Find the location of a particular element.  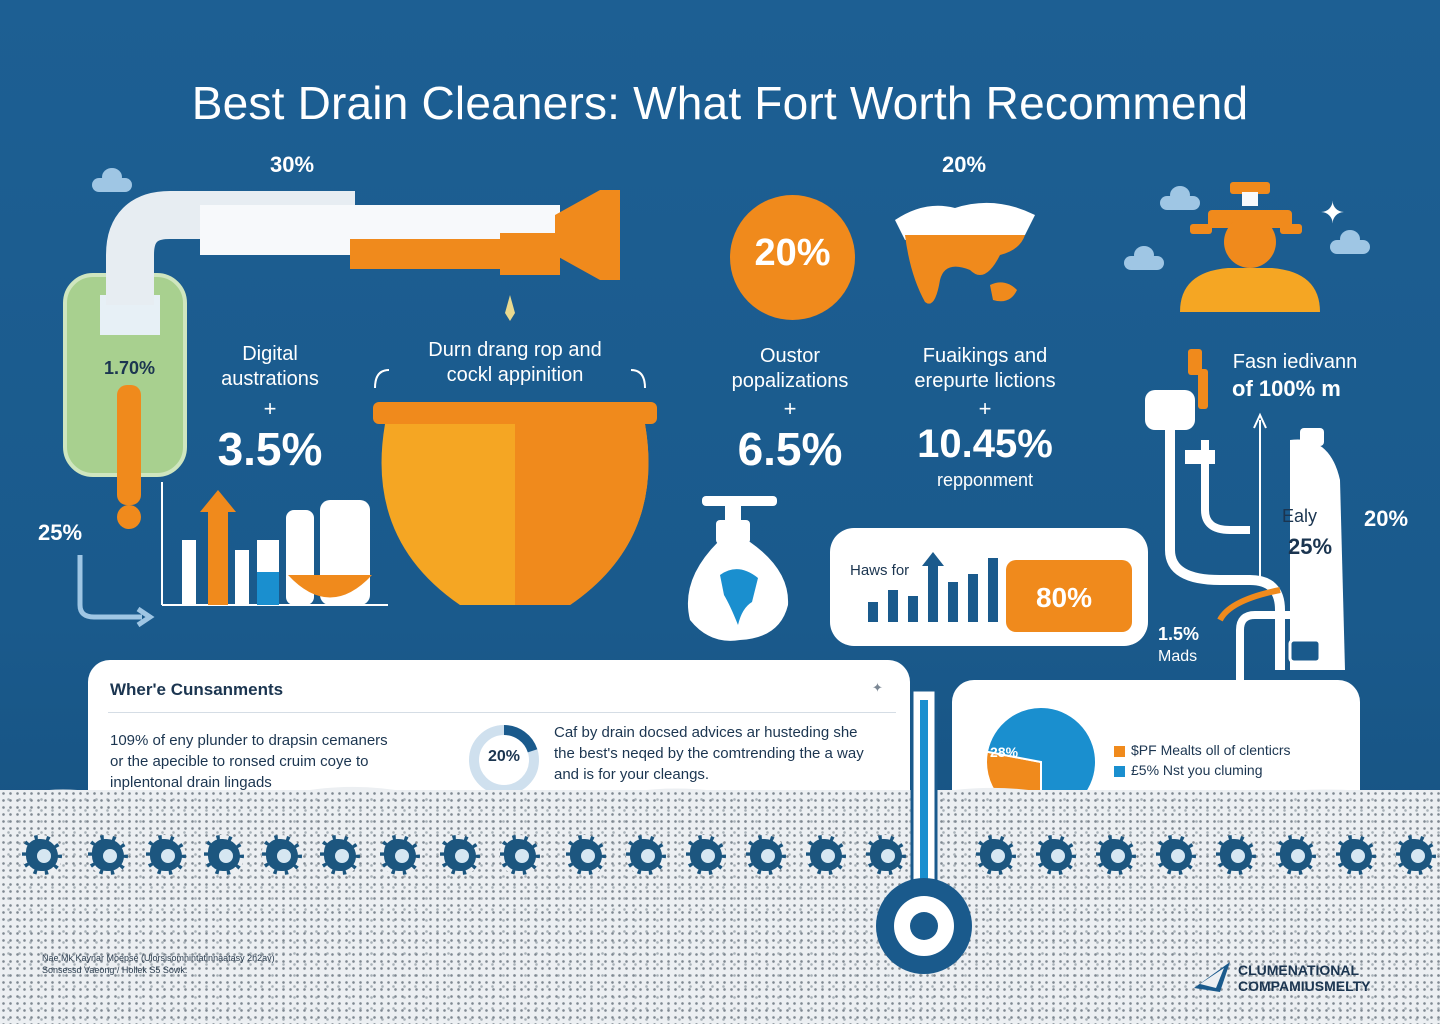

col1-label: Digital austrations is located at coordinates (270, 366).